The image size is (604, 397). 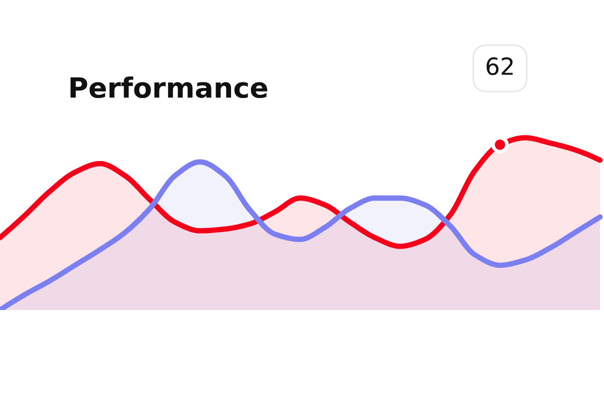 I want to click on annotation: 62, so click(x=499, y=66).